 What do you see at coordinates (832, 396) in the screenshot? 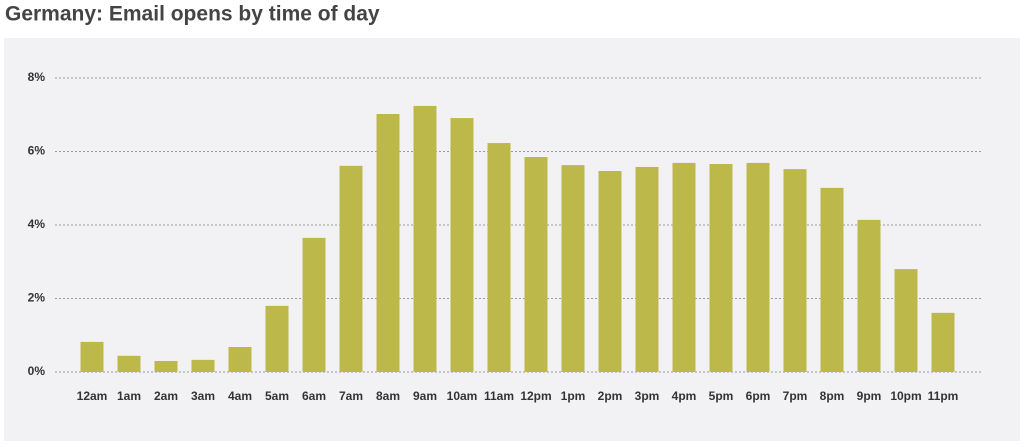
I see `x-tick-label: 8pm` at bounding box center [832, 396].